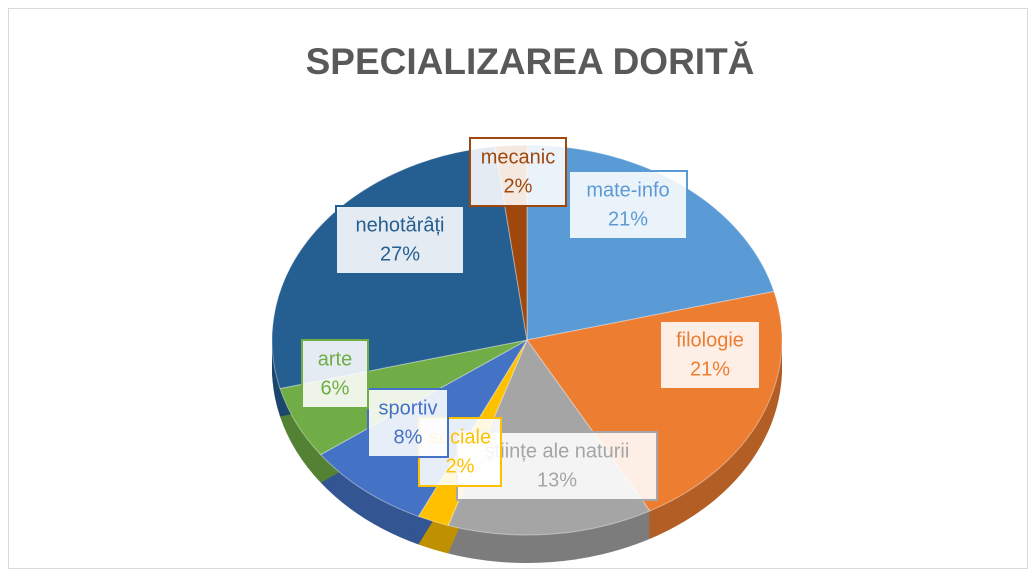 The image size is (1036, 577). Describe the element at coordinates (518, 157) in the screenshot. I see `data-label-name: mecanic` at that location.